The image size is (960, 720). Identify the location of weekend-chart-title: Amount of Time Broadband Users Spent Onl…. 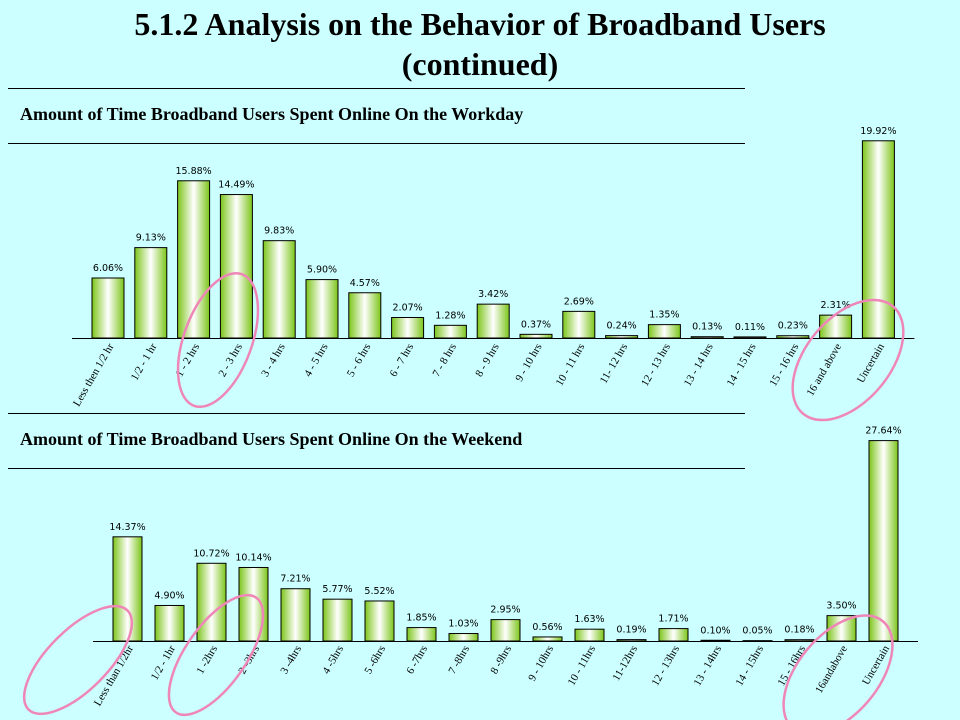
(271, 439).